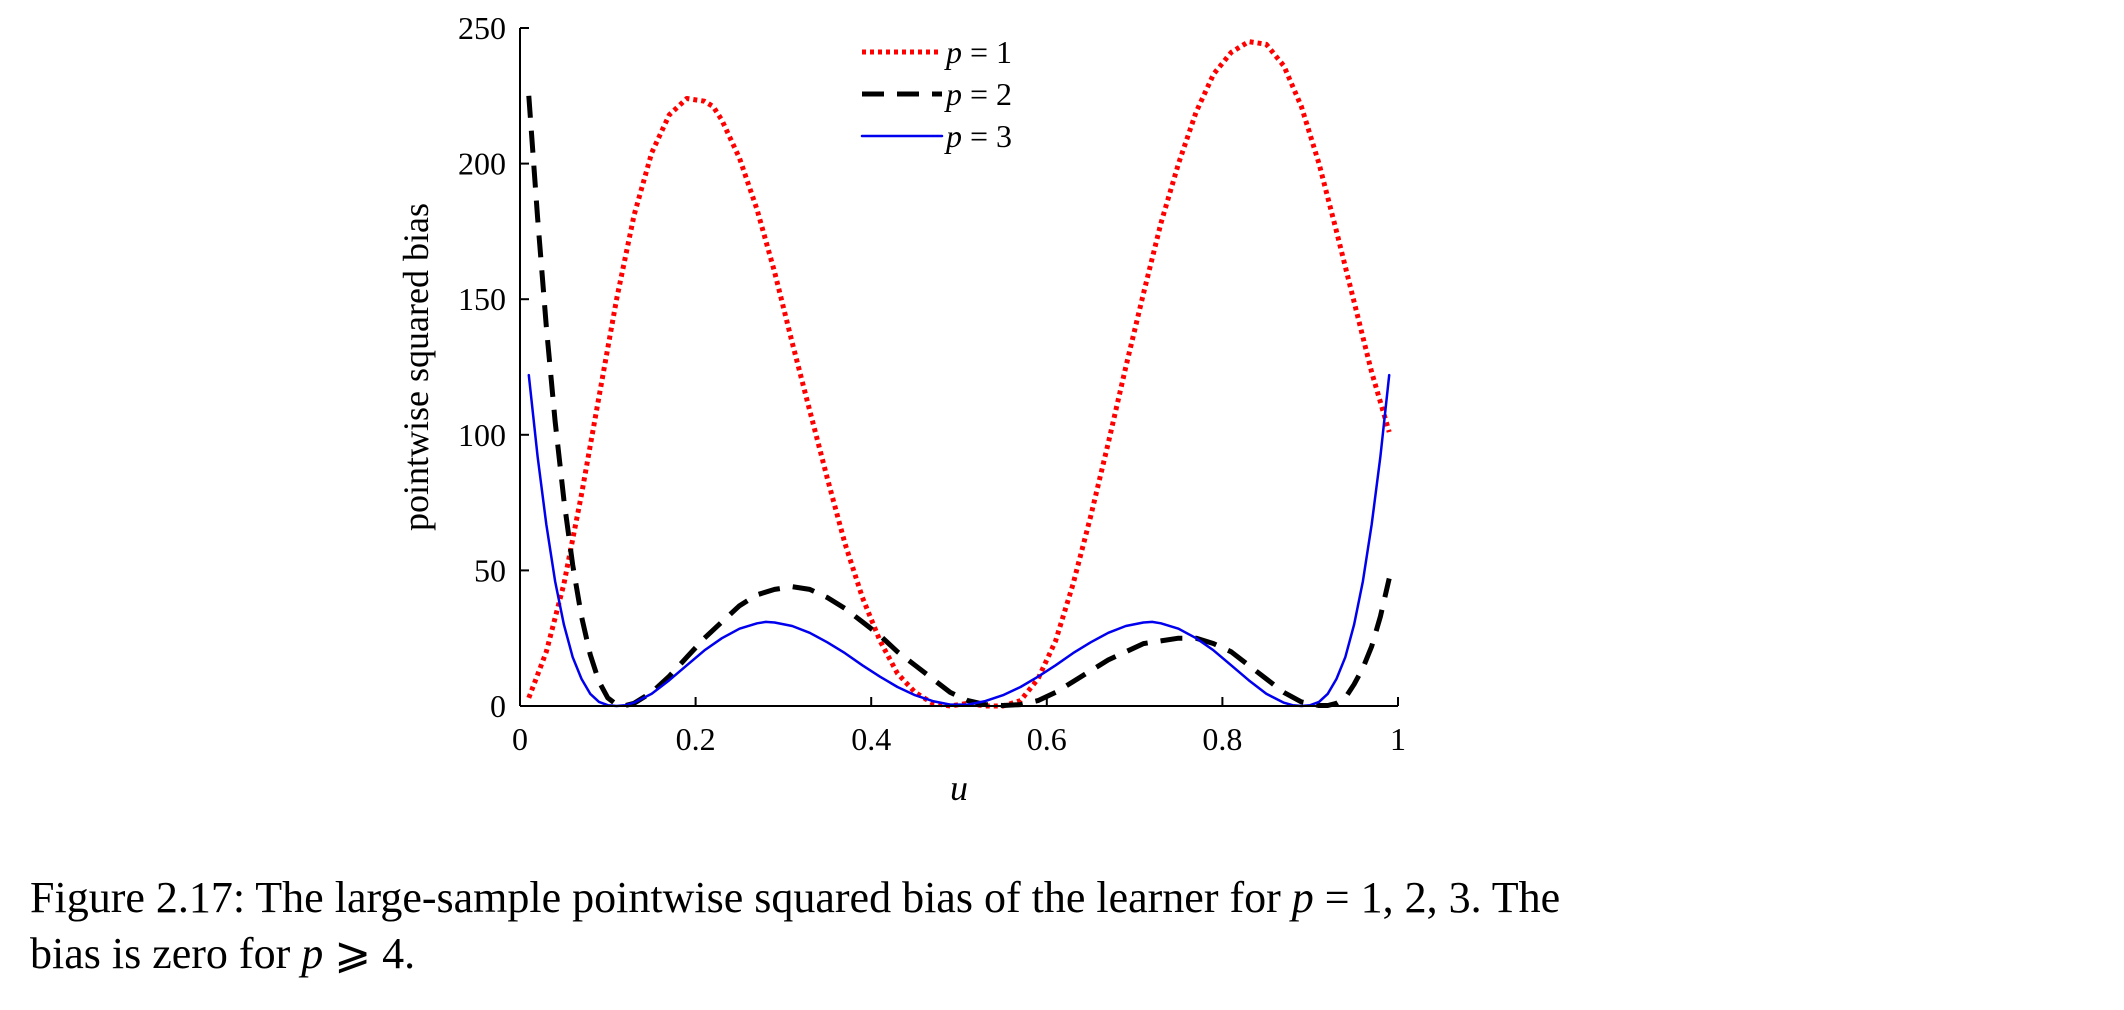  I want to click on legend-label-p3: p = 3, so click(978, 136).